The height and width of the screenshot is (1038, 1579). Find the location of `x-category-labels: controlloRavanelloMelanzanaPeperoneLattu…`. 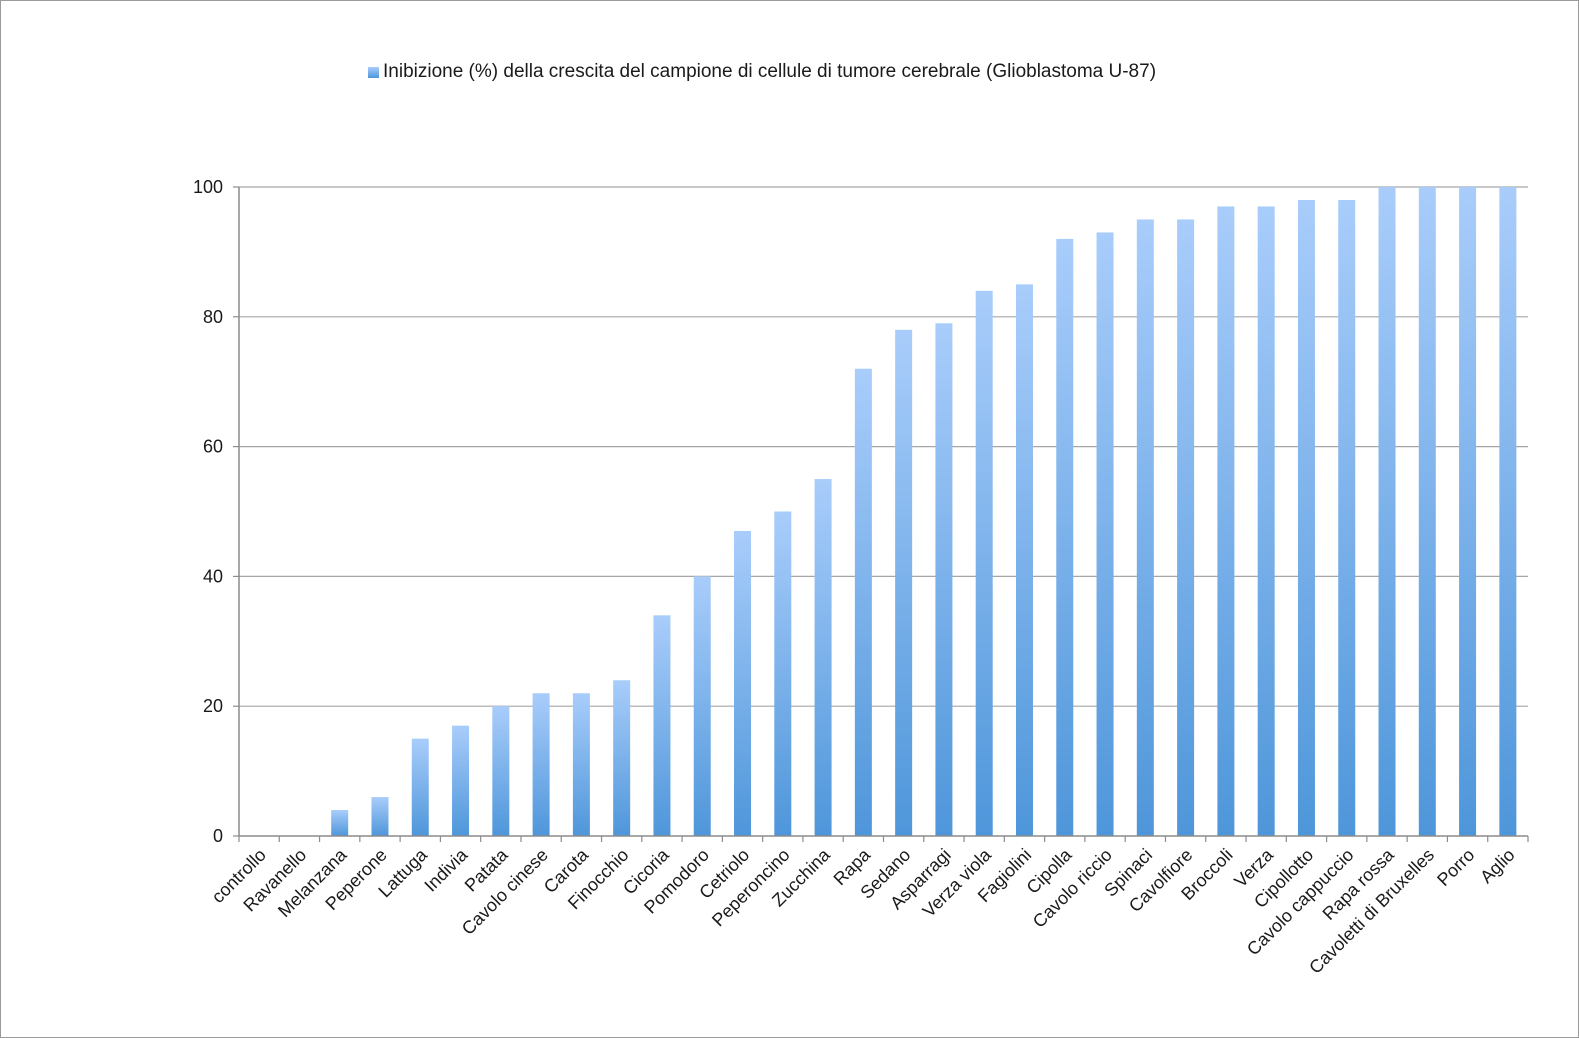

x-category-labels: controlloRavanelloMelanzanaPeperoneLattu… is located at coordinates (863, 911).